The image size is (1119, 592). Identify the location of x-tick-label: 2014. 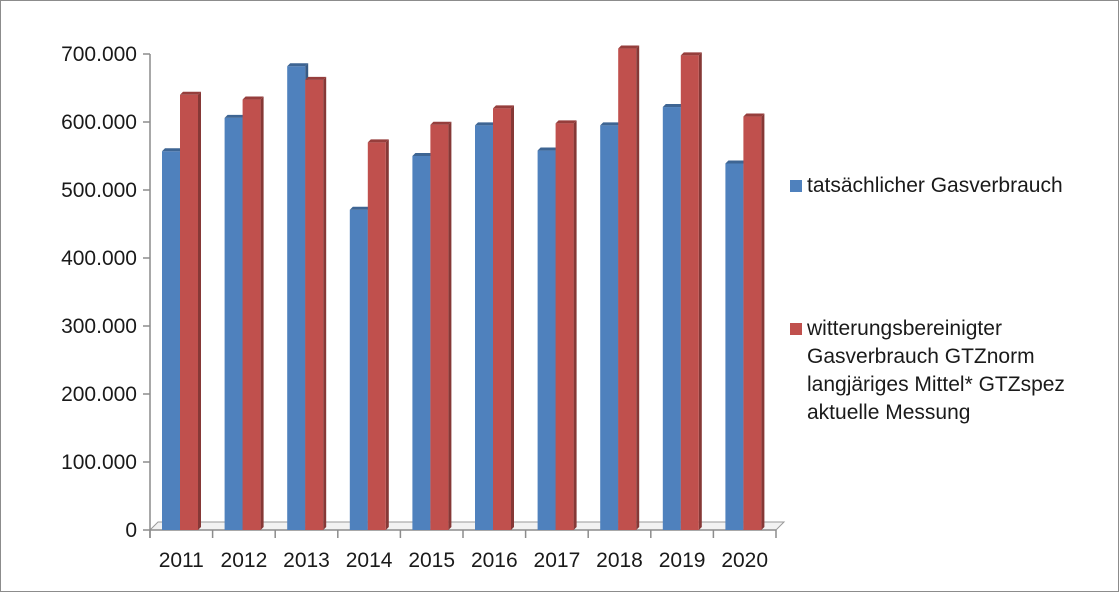
(369, 560).